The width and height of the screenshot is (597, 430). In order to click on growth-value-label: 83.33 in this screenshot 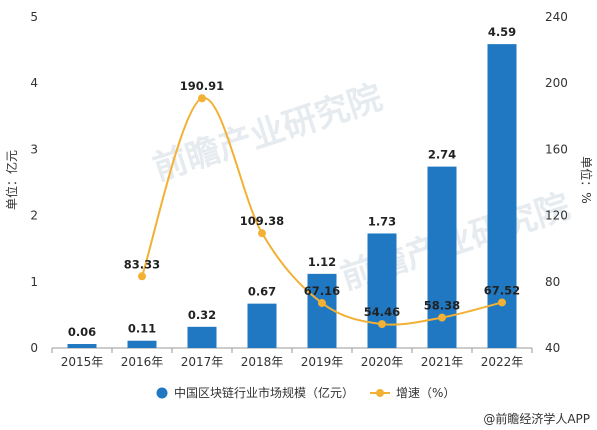, I will do `click(142, 264)`.